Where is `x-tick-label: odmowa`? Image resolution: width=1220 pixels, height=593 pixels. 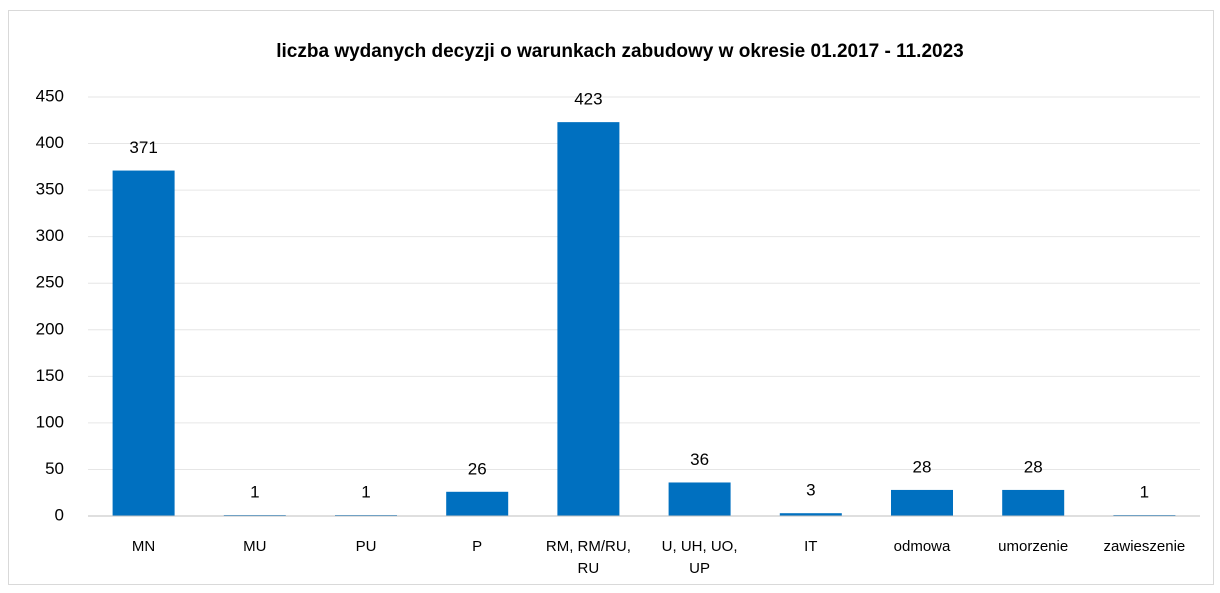
x-tick-label: odmowa is located at coordinates (922, 546).